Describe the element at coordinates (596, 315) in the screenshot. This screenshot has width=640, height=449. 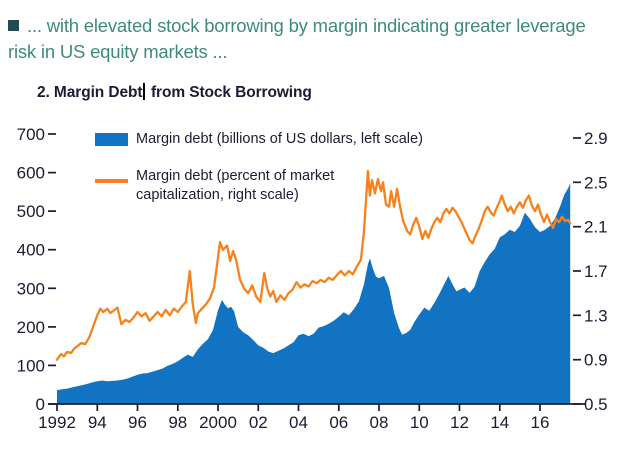
I see `right-axis-tick-label: 1.3` at that location.